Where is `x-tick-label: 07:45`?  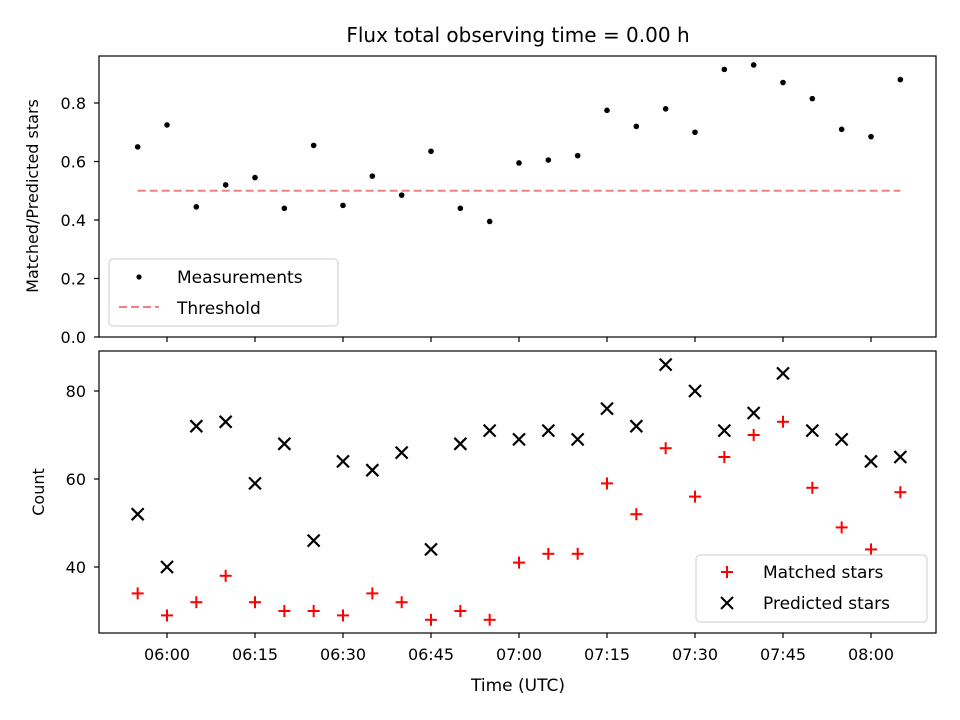
x-tick-label: 07:45 is located at coordinates (783, 654).